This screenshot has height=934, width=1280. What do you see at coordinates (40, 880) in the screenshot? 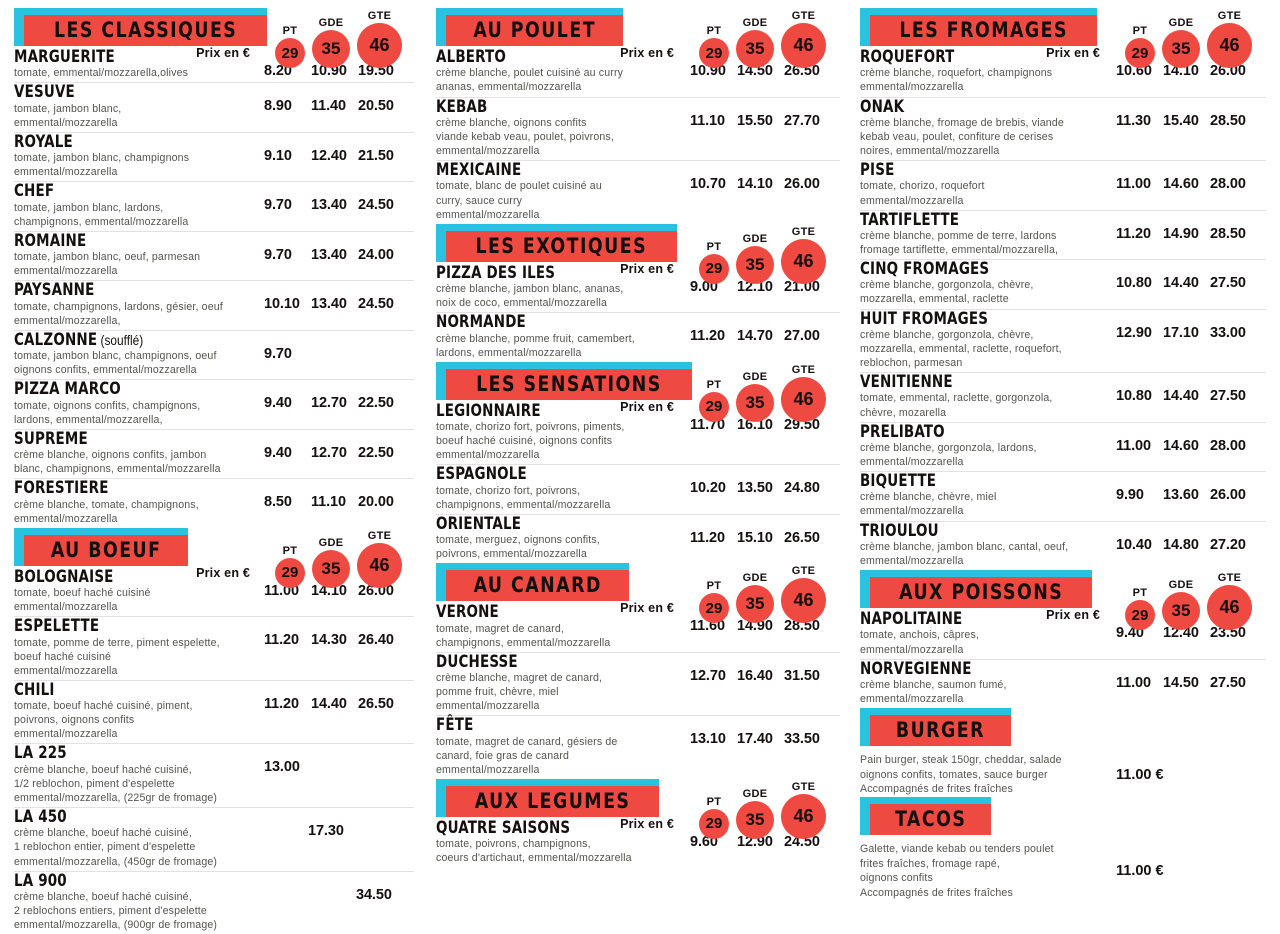
I see `item-name: LA 900` at bounding box center [40, 880].